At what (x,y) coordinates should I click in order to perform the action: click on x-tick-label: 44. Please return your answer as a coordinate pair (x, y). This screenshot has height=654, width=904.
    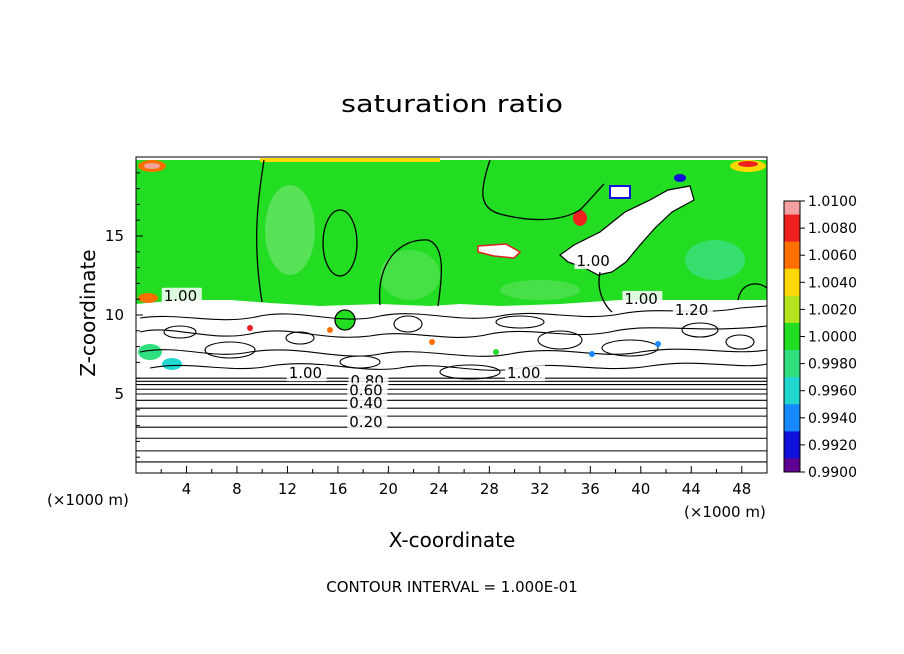
    Looking at the image, I should click on (691, 489).